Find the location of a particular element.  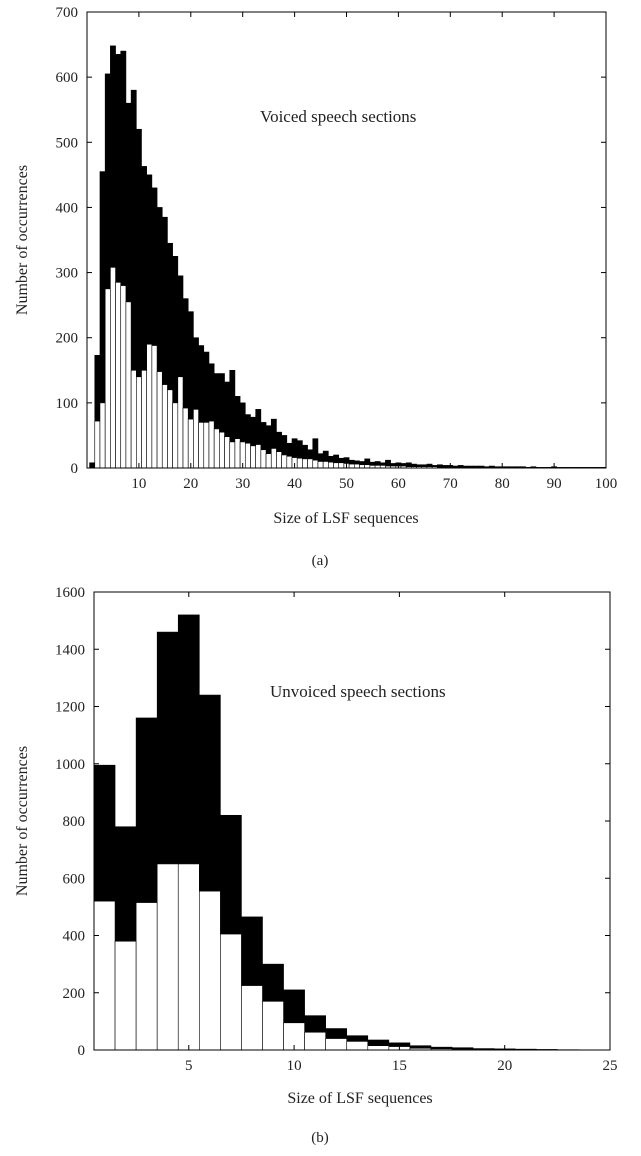

y-tick-label-b: 1600 is located at coordinates (70, 593).